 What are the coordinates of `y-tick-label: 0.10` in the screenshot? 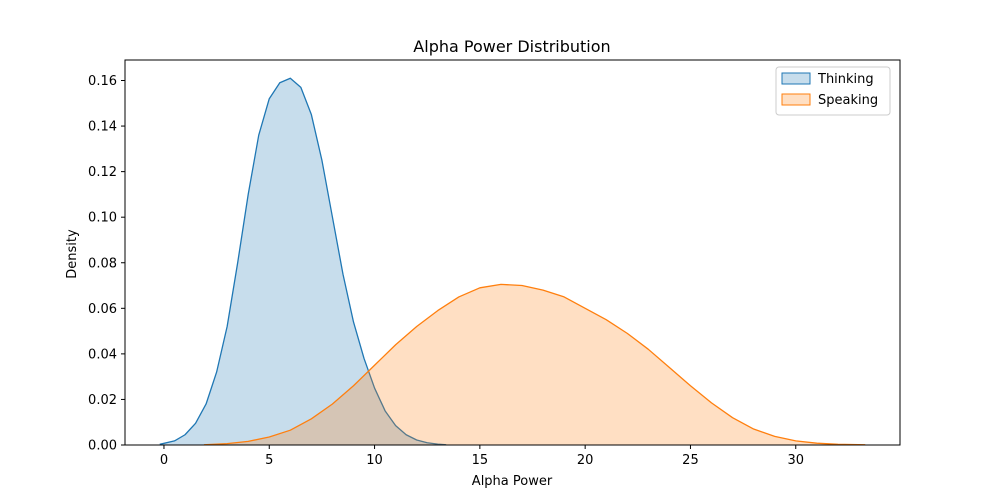 It's located at (102, 218).